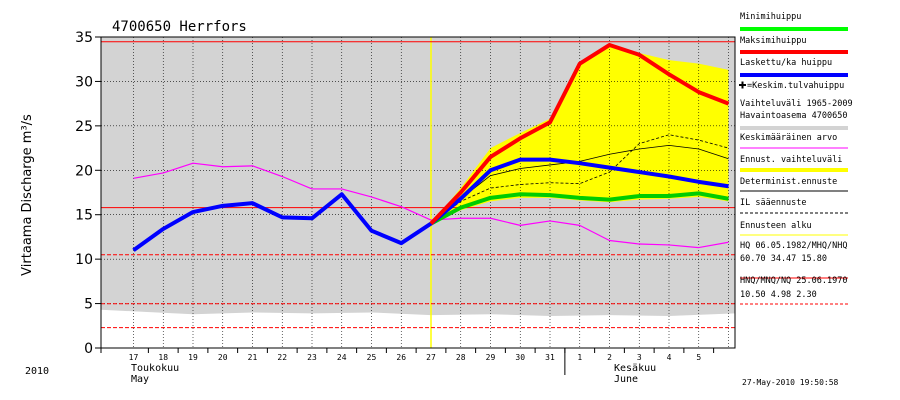 The width and height of the screenshot is (900, 400). What do you see at coordinates (639, 357) in the screenshot?
I see `x-tick-label: 3` at bounding box center [639, 357].